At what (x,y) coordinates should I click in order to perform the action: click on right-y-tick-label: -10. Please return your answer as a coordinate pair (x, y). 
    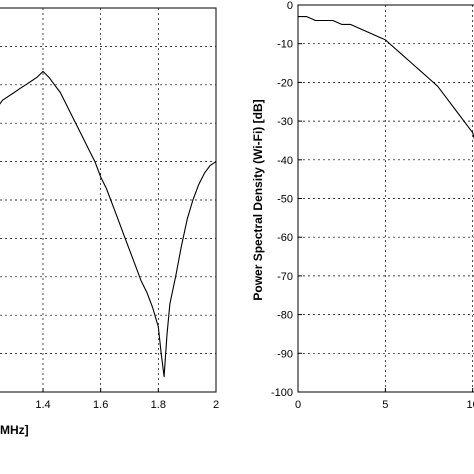
    Looking at the image, I should click on (285, 45).